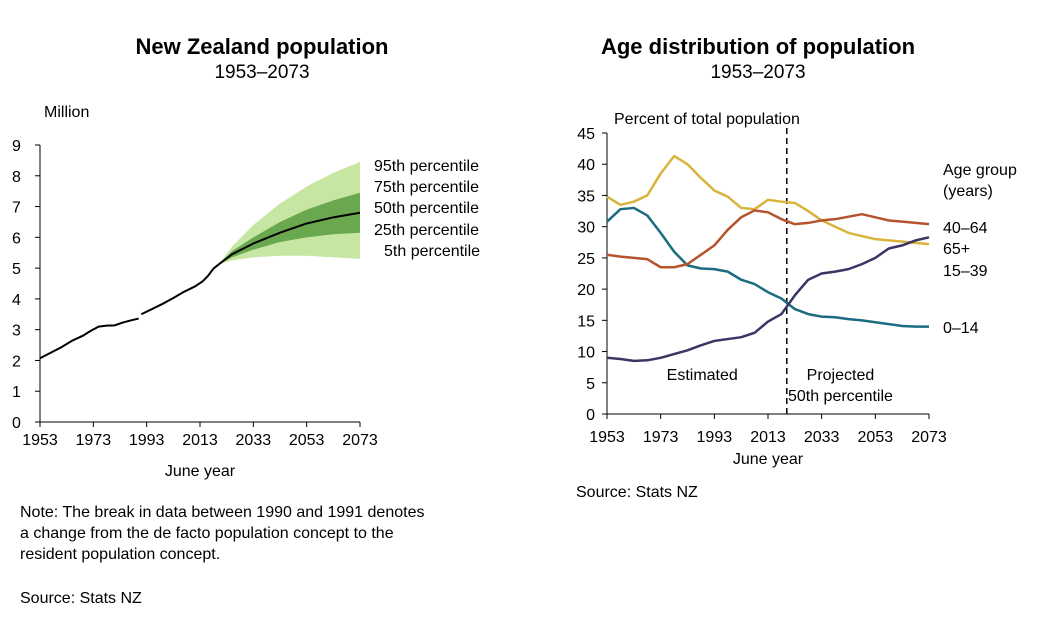 The image size is (1045, 619). I want to click on y-tick-label: 25, so click(586, 259).